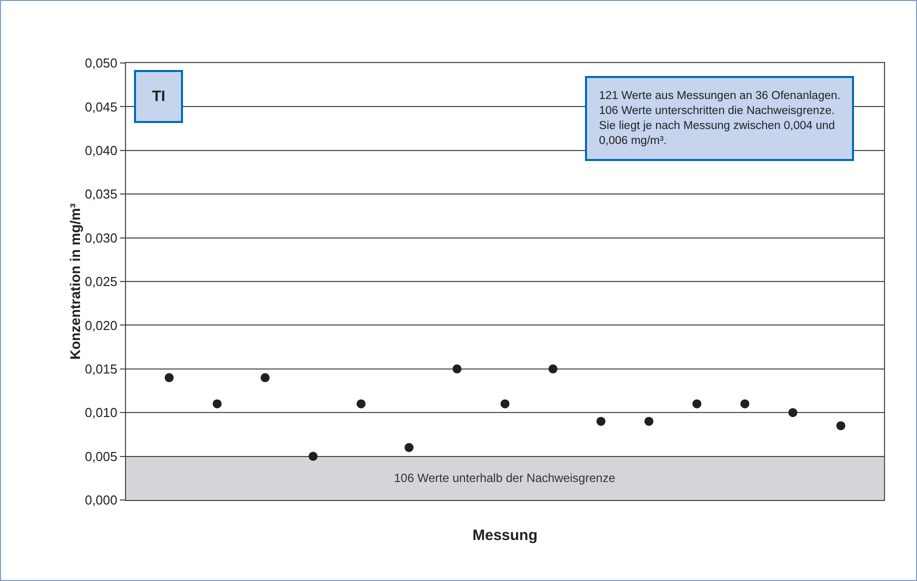  I want to click on y-tick-label: 0,010, so click(101, 412).